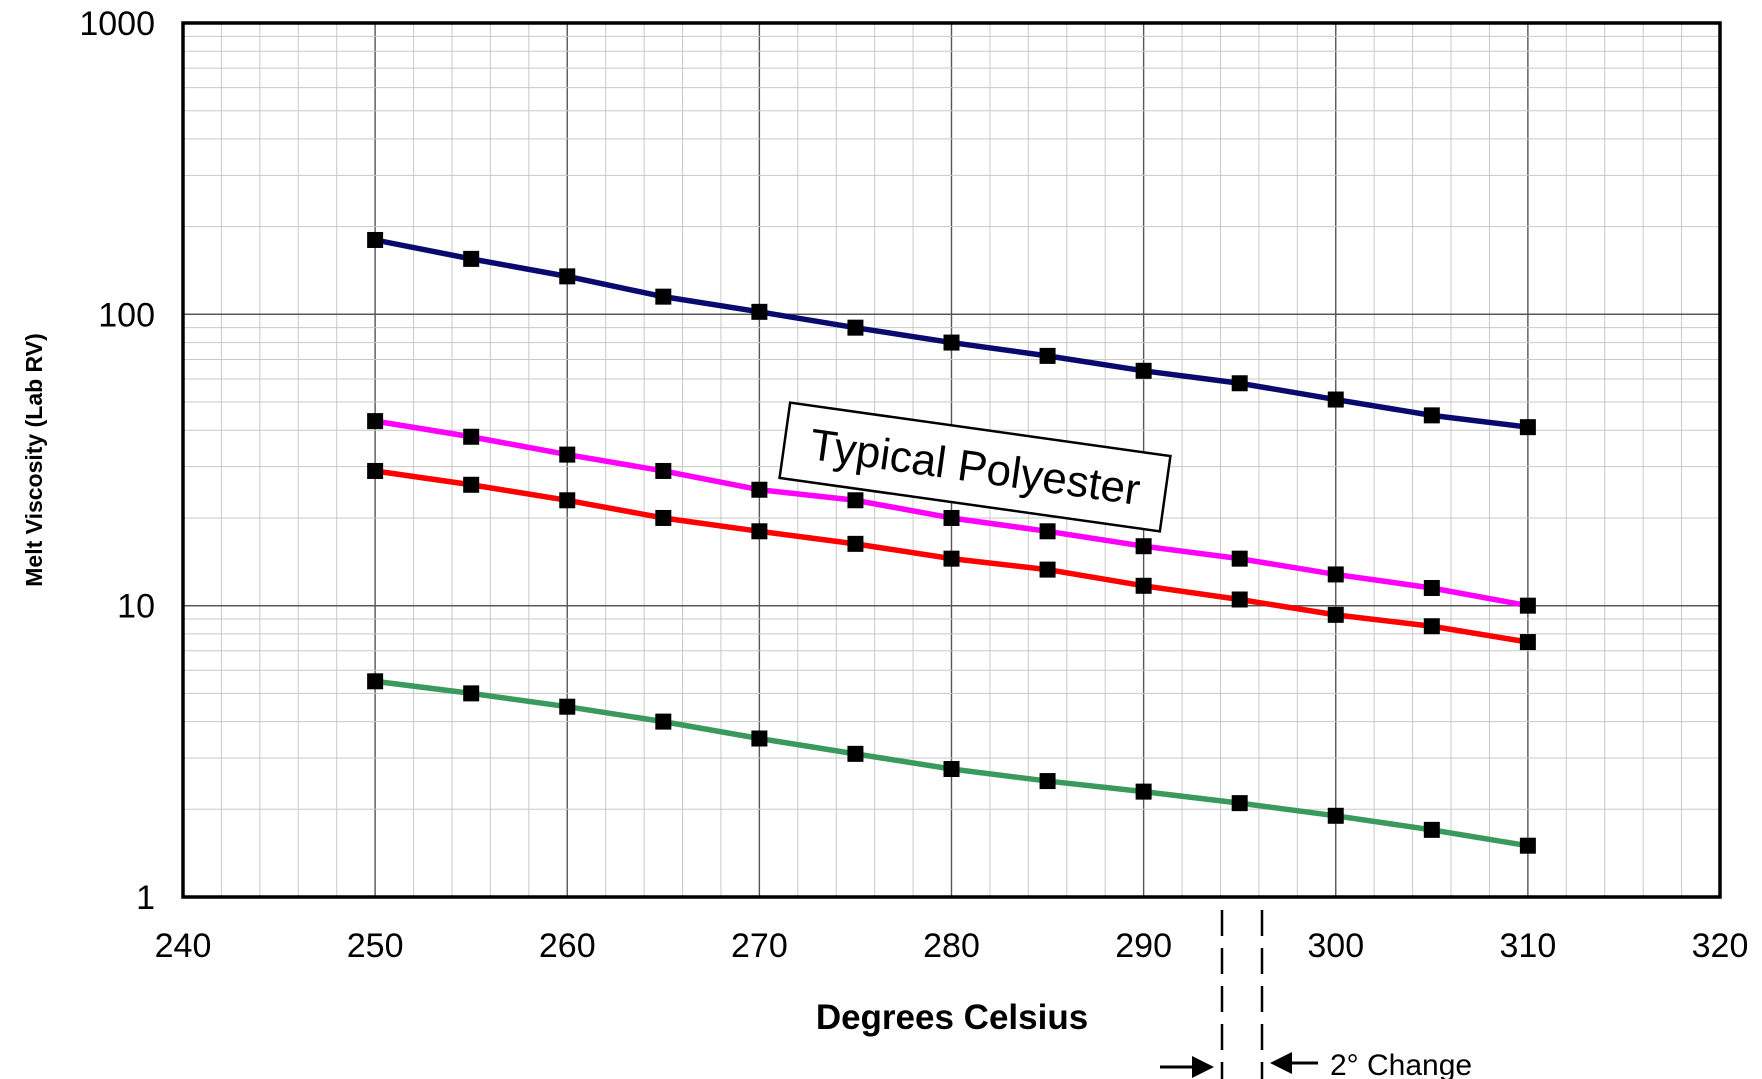  I want to click on label-box-frame, so click(975, 467).